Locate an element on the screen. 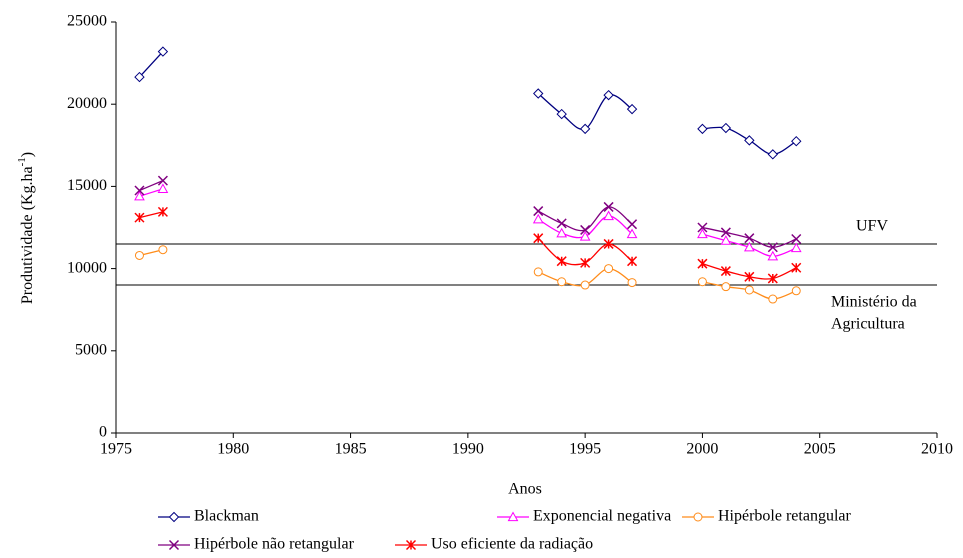 The width and height of the screenshot is (963, 558). legend-item: Uso eficiente da radiação is located at coordinates (494, 544).